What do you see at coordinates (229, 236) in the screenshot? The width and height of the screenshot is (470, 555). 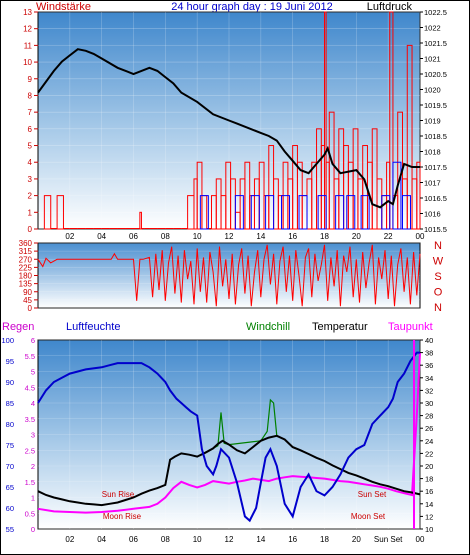 I see `x-tick-label: 12` at bounding box center [229, 236].